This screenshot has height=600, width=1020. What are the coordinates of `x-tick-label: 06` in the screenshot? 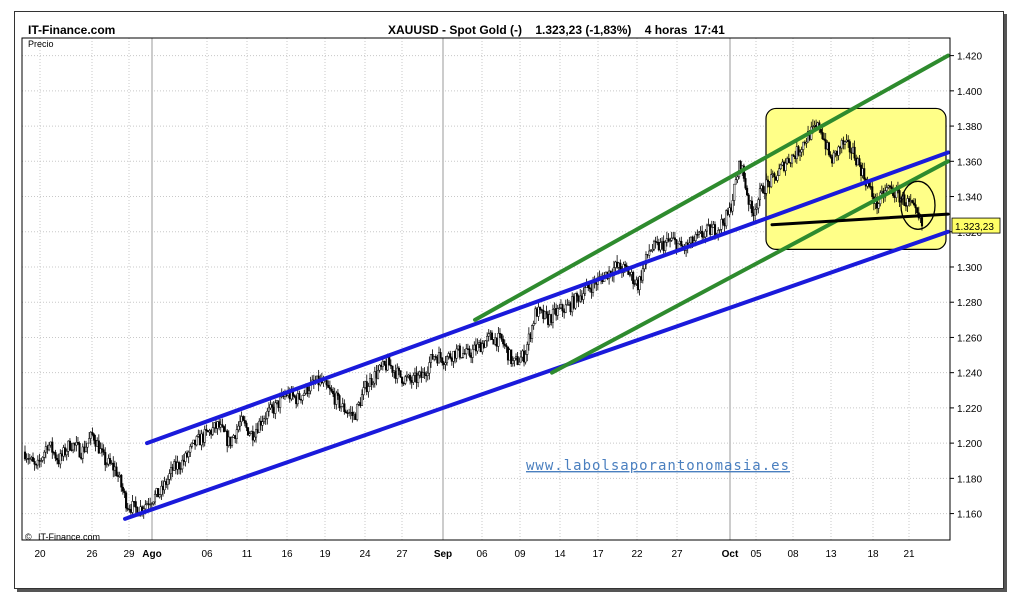 It's located at (482, 554).